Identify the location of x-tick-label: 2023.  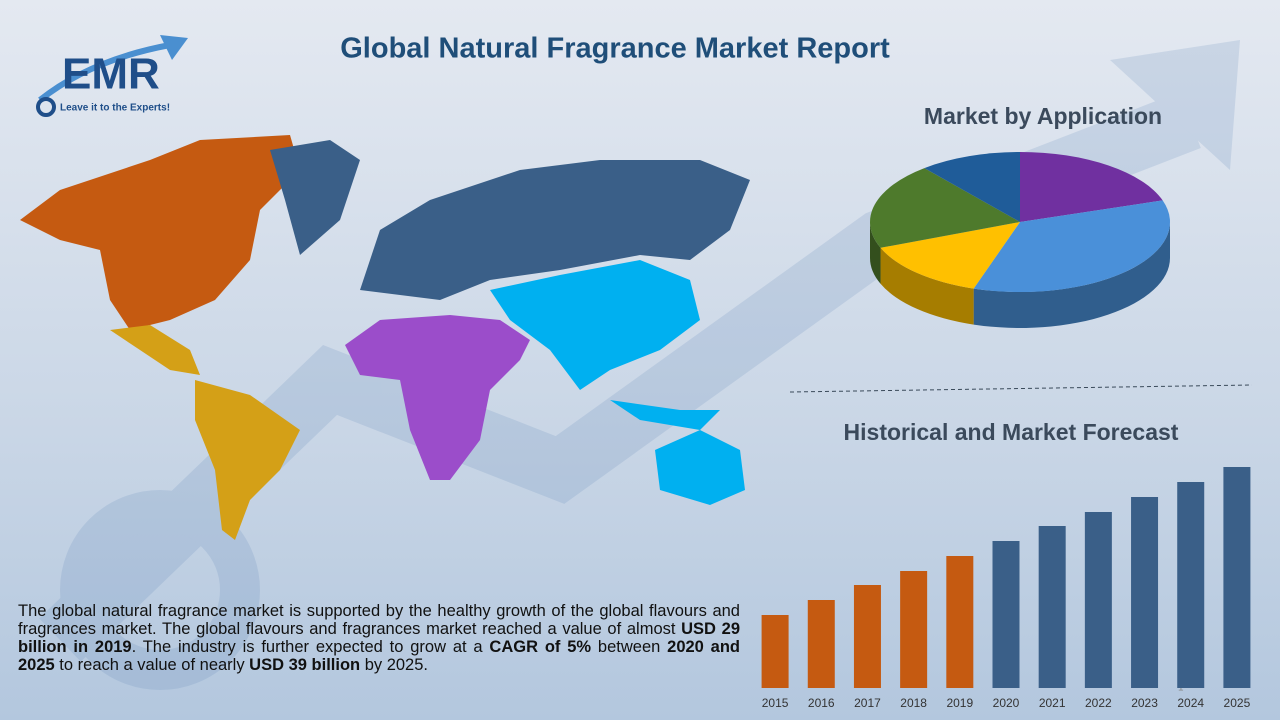
(1144, 703).